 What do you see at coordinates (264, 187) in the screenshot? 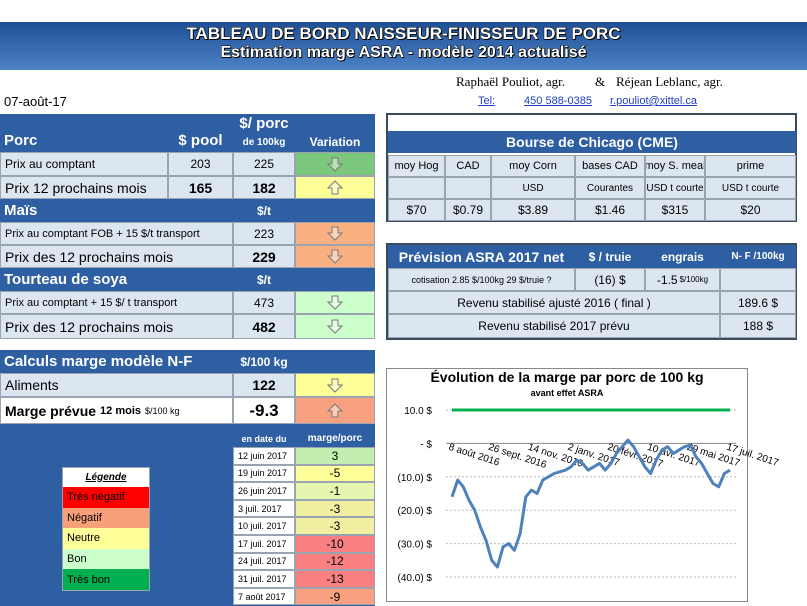
I see `value: 182` at bounding box center [264, 187].